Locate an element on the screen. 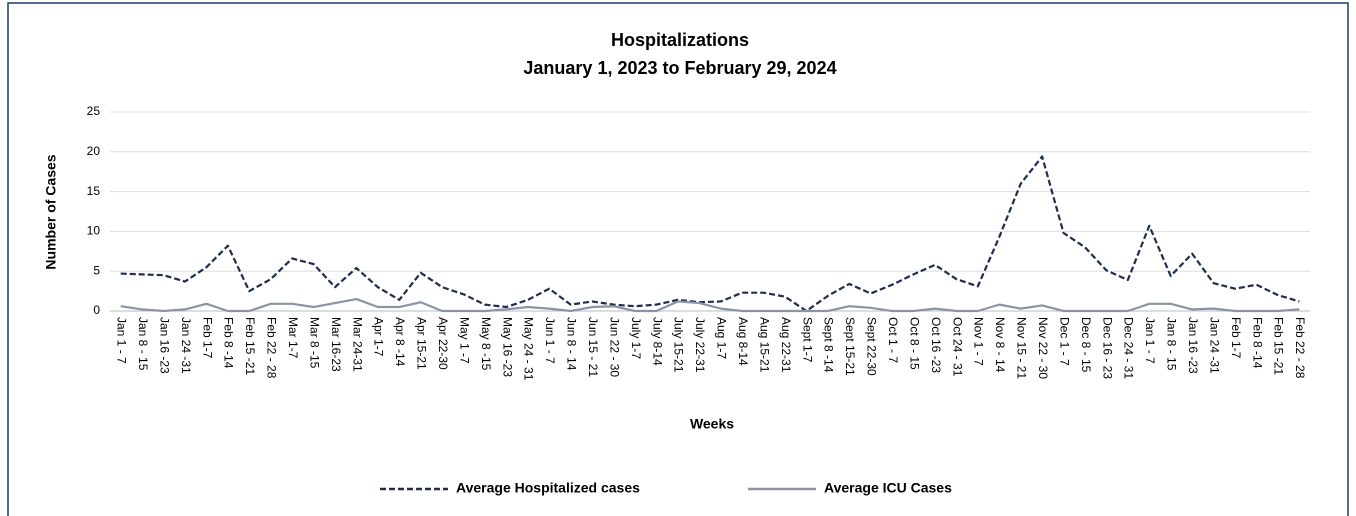 The image size is (1356, 516). x-tick-label: Sept 15-21 is located at coordinates (850, 346).